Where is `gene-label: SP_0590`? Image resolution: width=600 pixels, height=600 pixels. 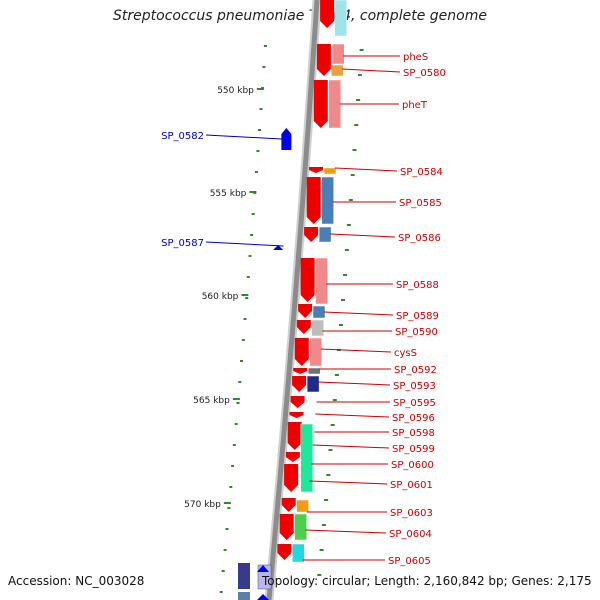 gene-label: SP_0590 is located at coordinates (416, 332).